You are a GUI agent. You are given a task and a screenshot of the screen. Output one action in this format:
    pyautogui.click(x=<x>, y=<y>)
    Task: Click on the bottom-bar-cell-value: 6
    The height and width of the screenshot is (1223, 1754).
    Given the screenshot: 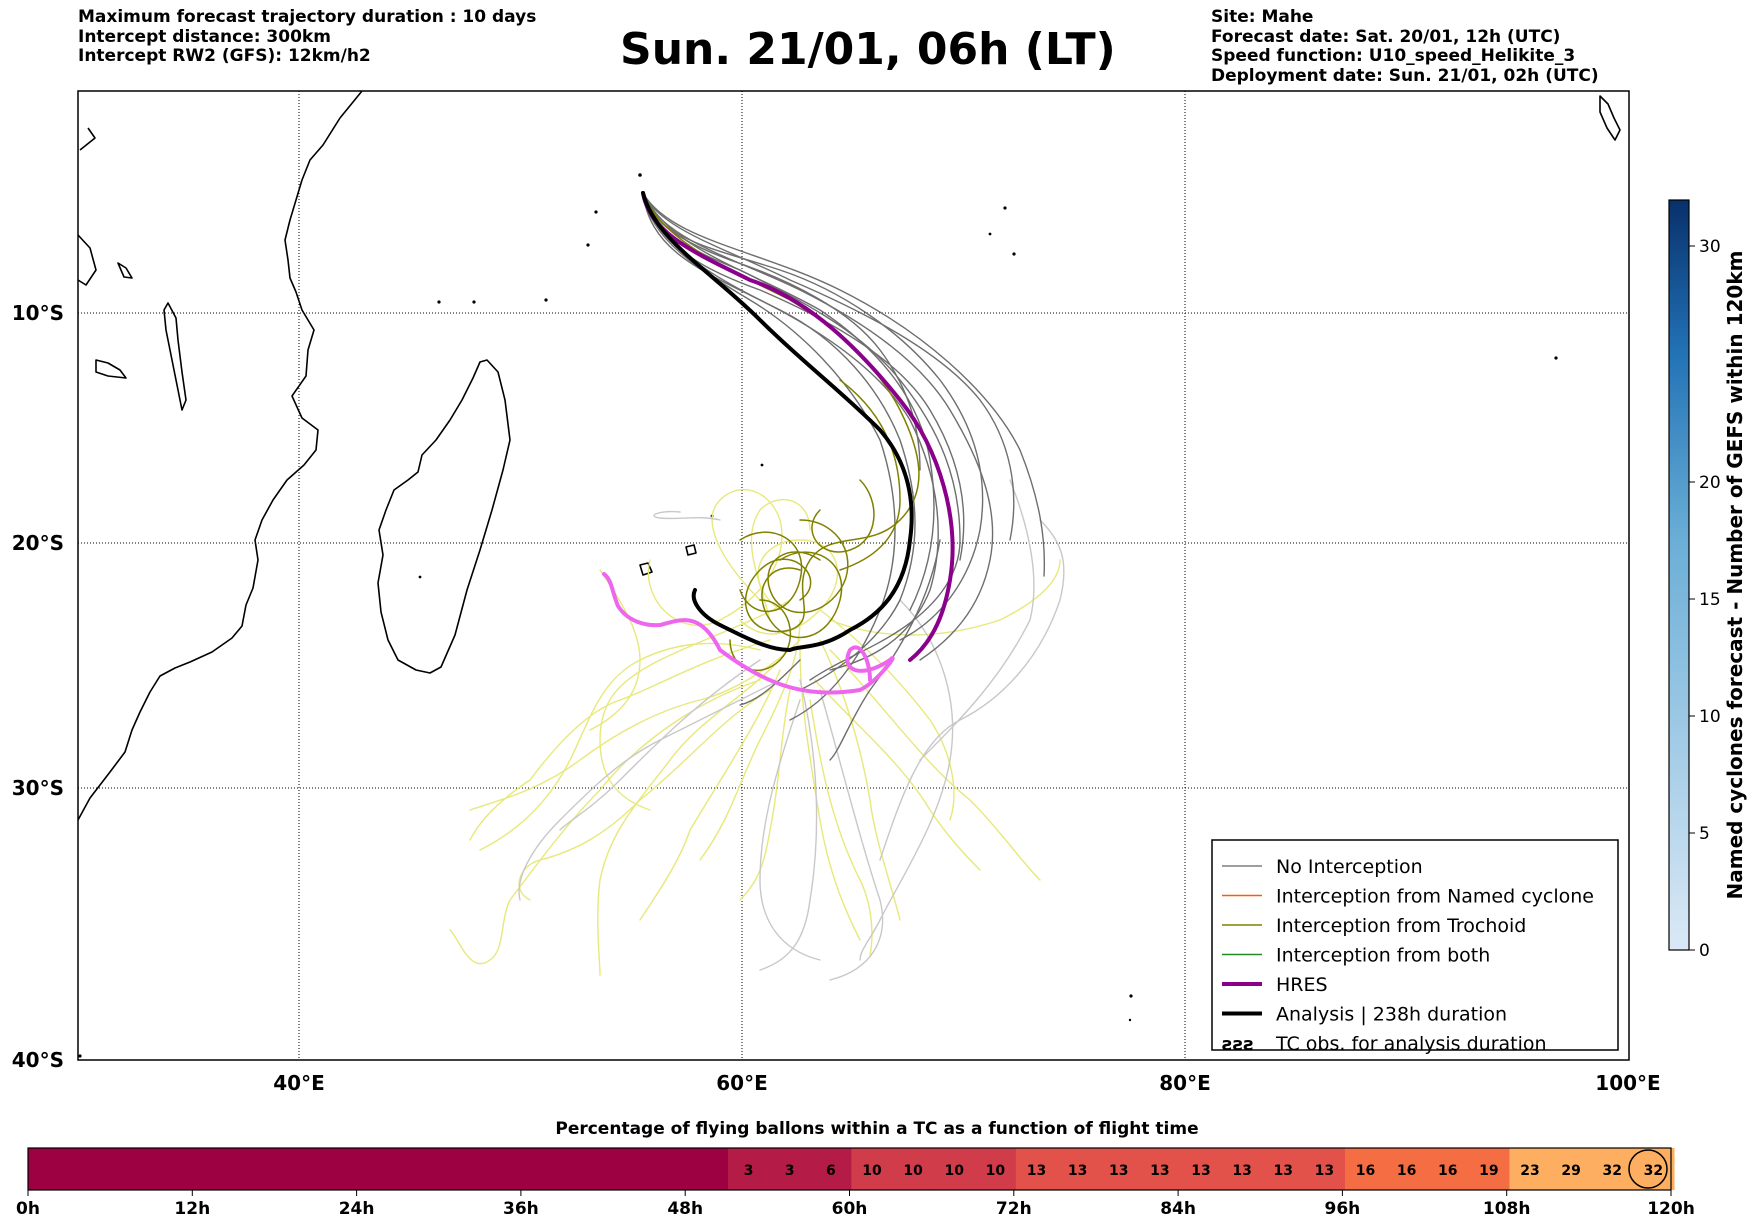 What is the action you would take?
    pyautogui.click(x=831, y=1171)
    